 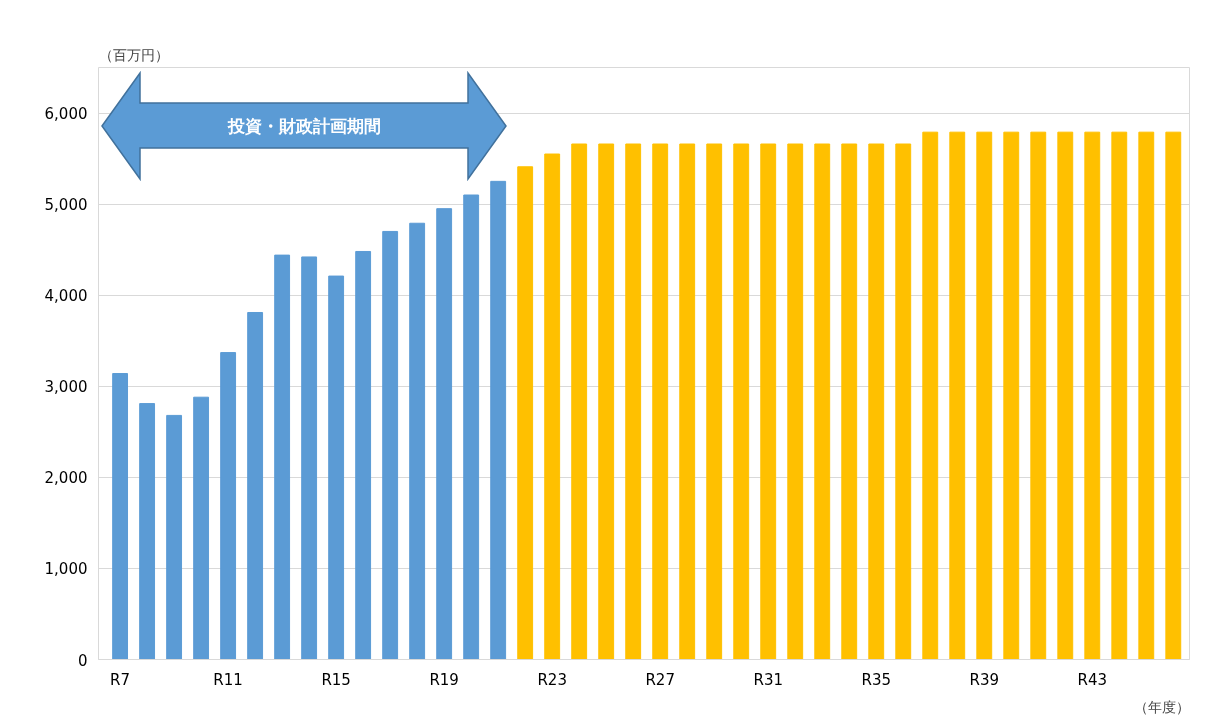 What do you see at coordinates (1161, 706) in the screenshot?
I see `x-axis-title: （年度）` at bounding box center [1161, 706].